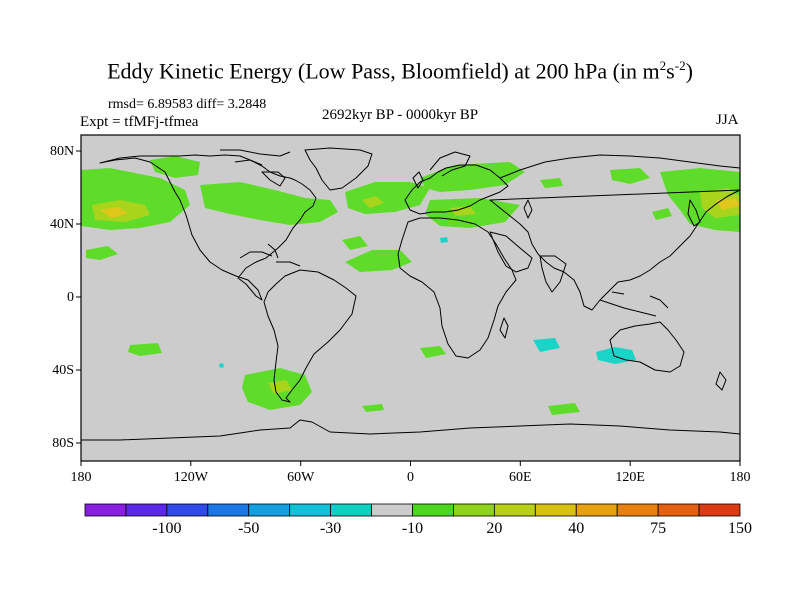 The height and width of the screenshot is (600, 800). Describe the element at coordinates (62, 151) in the screenshot. I see `lat-label-80n: 80N` at that location.